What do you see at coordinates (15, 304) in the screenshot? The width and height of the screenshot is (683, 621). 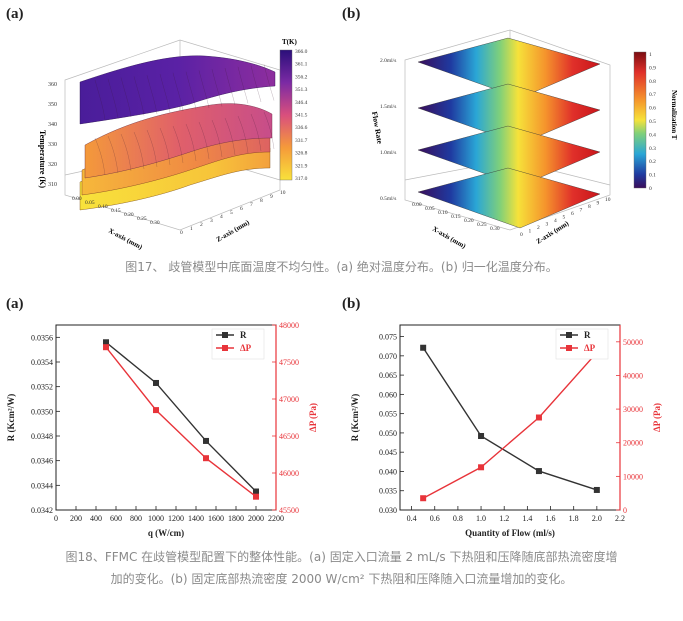 I see `fig18-panel-a-label: (a)` at bounding box center [15, 304].